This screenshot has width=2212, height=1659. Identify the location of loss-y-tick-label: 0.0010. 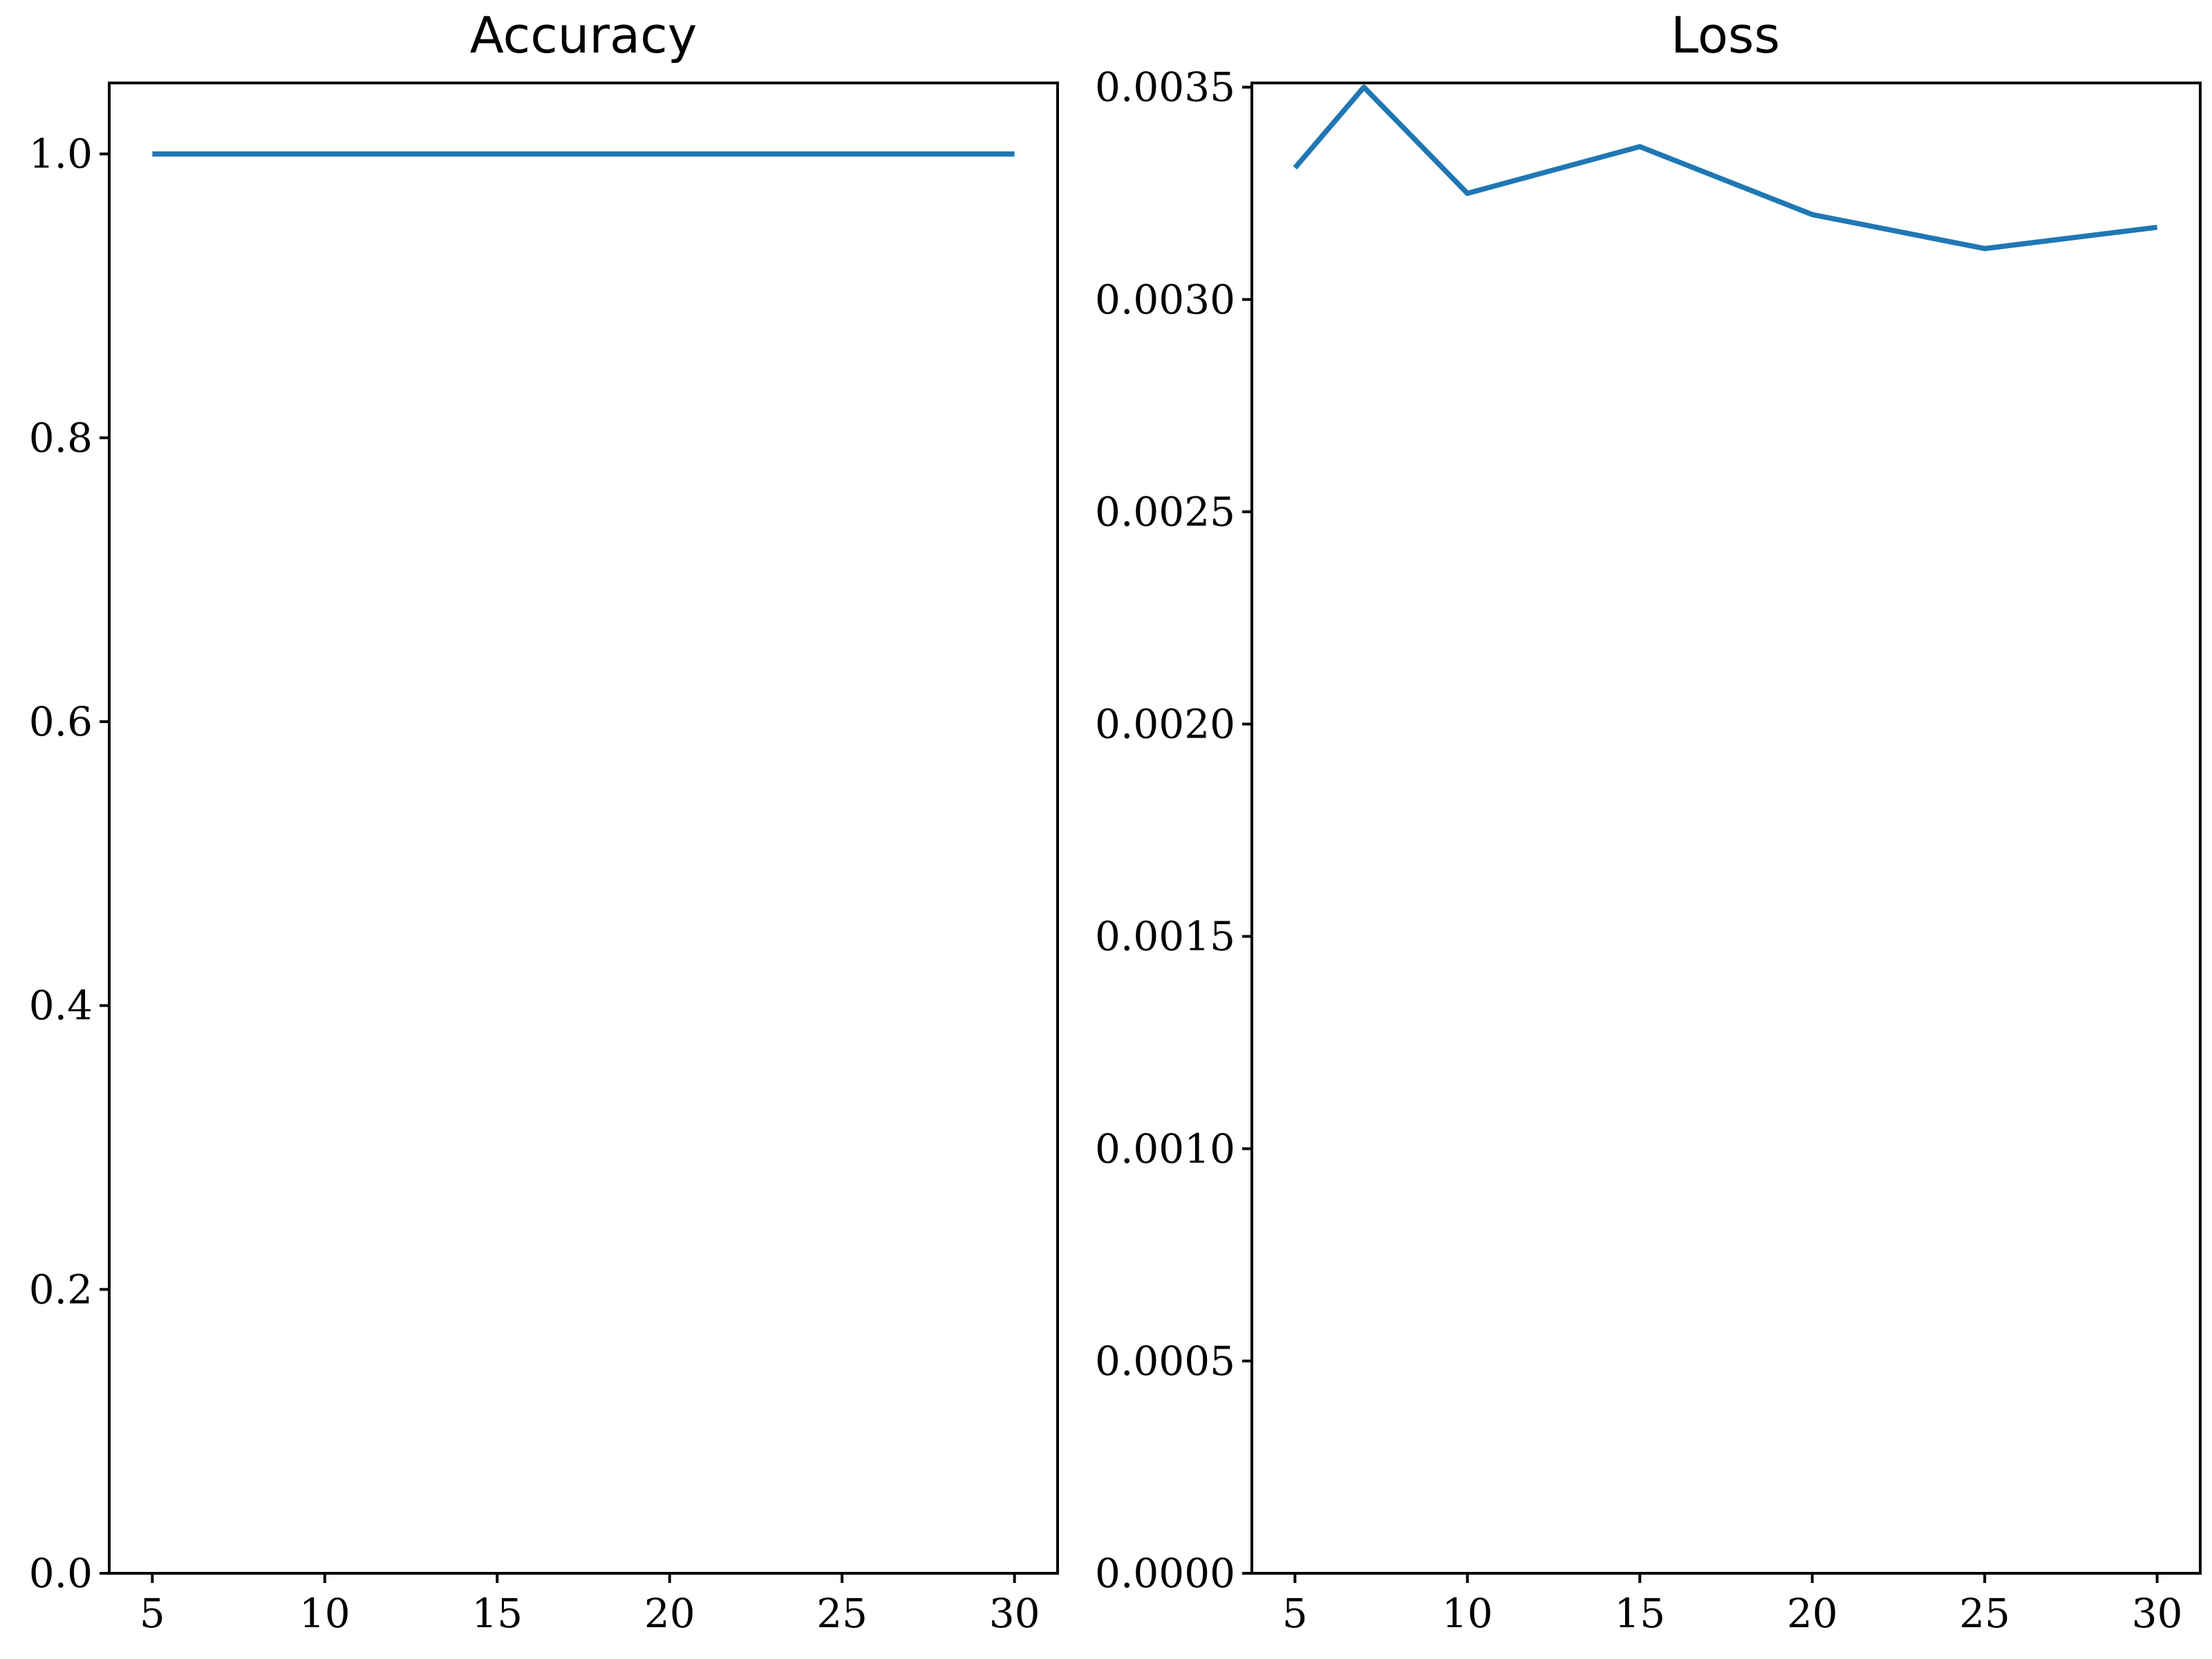
(1165, 1148).